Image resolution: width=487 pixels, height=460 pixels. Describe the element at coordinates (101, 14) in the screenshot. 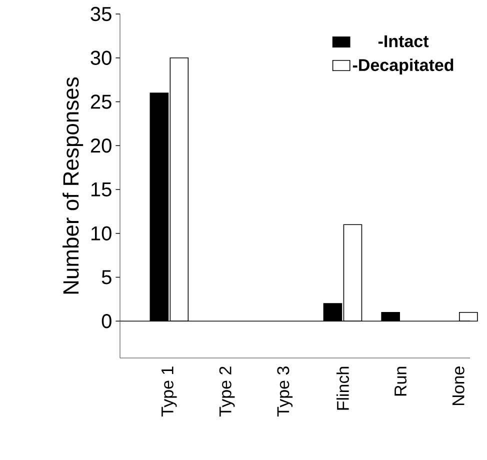

I see `y-tick-label: 35` at that location.